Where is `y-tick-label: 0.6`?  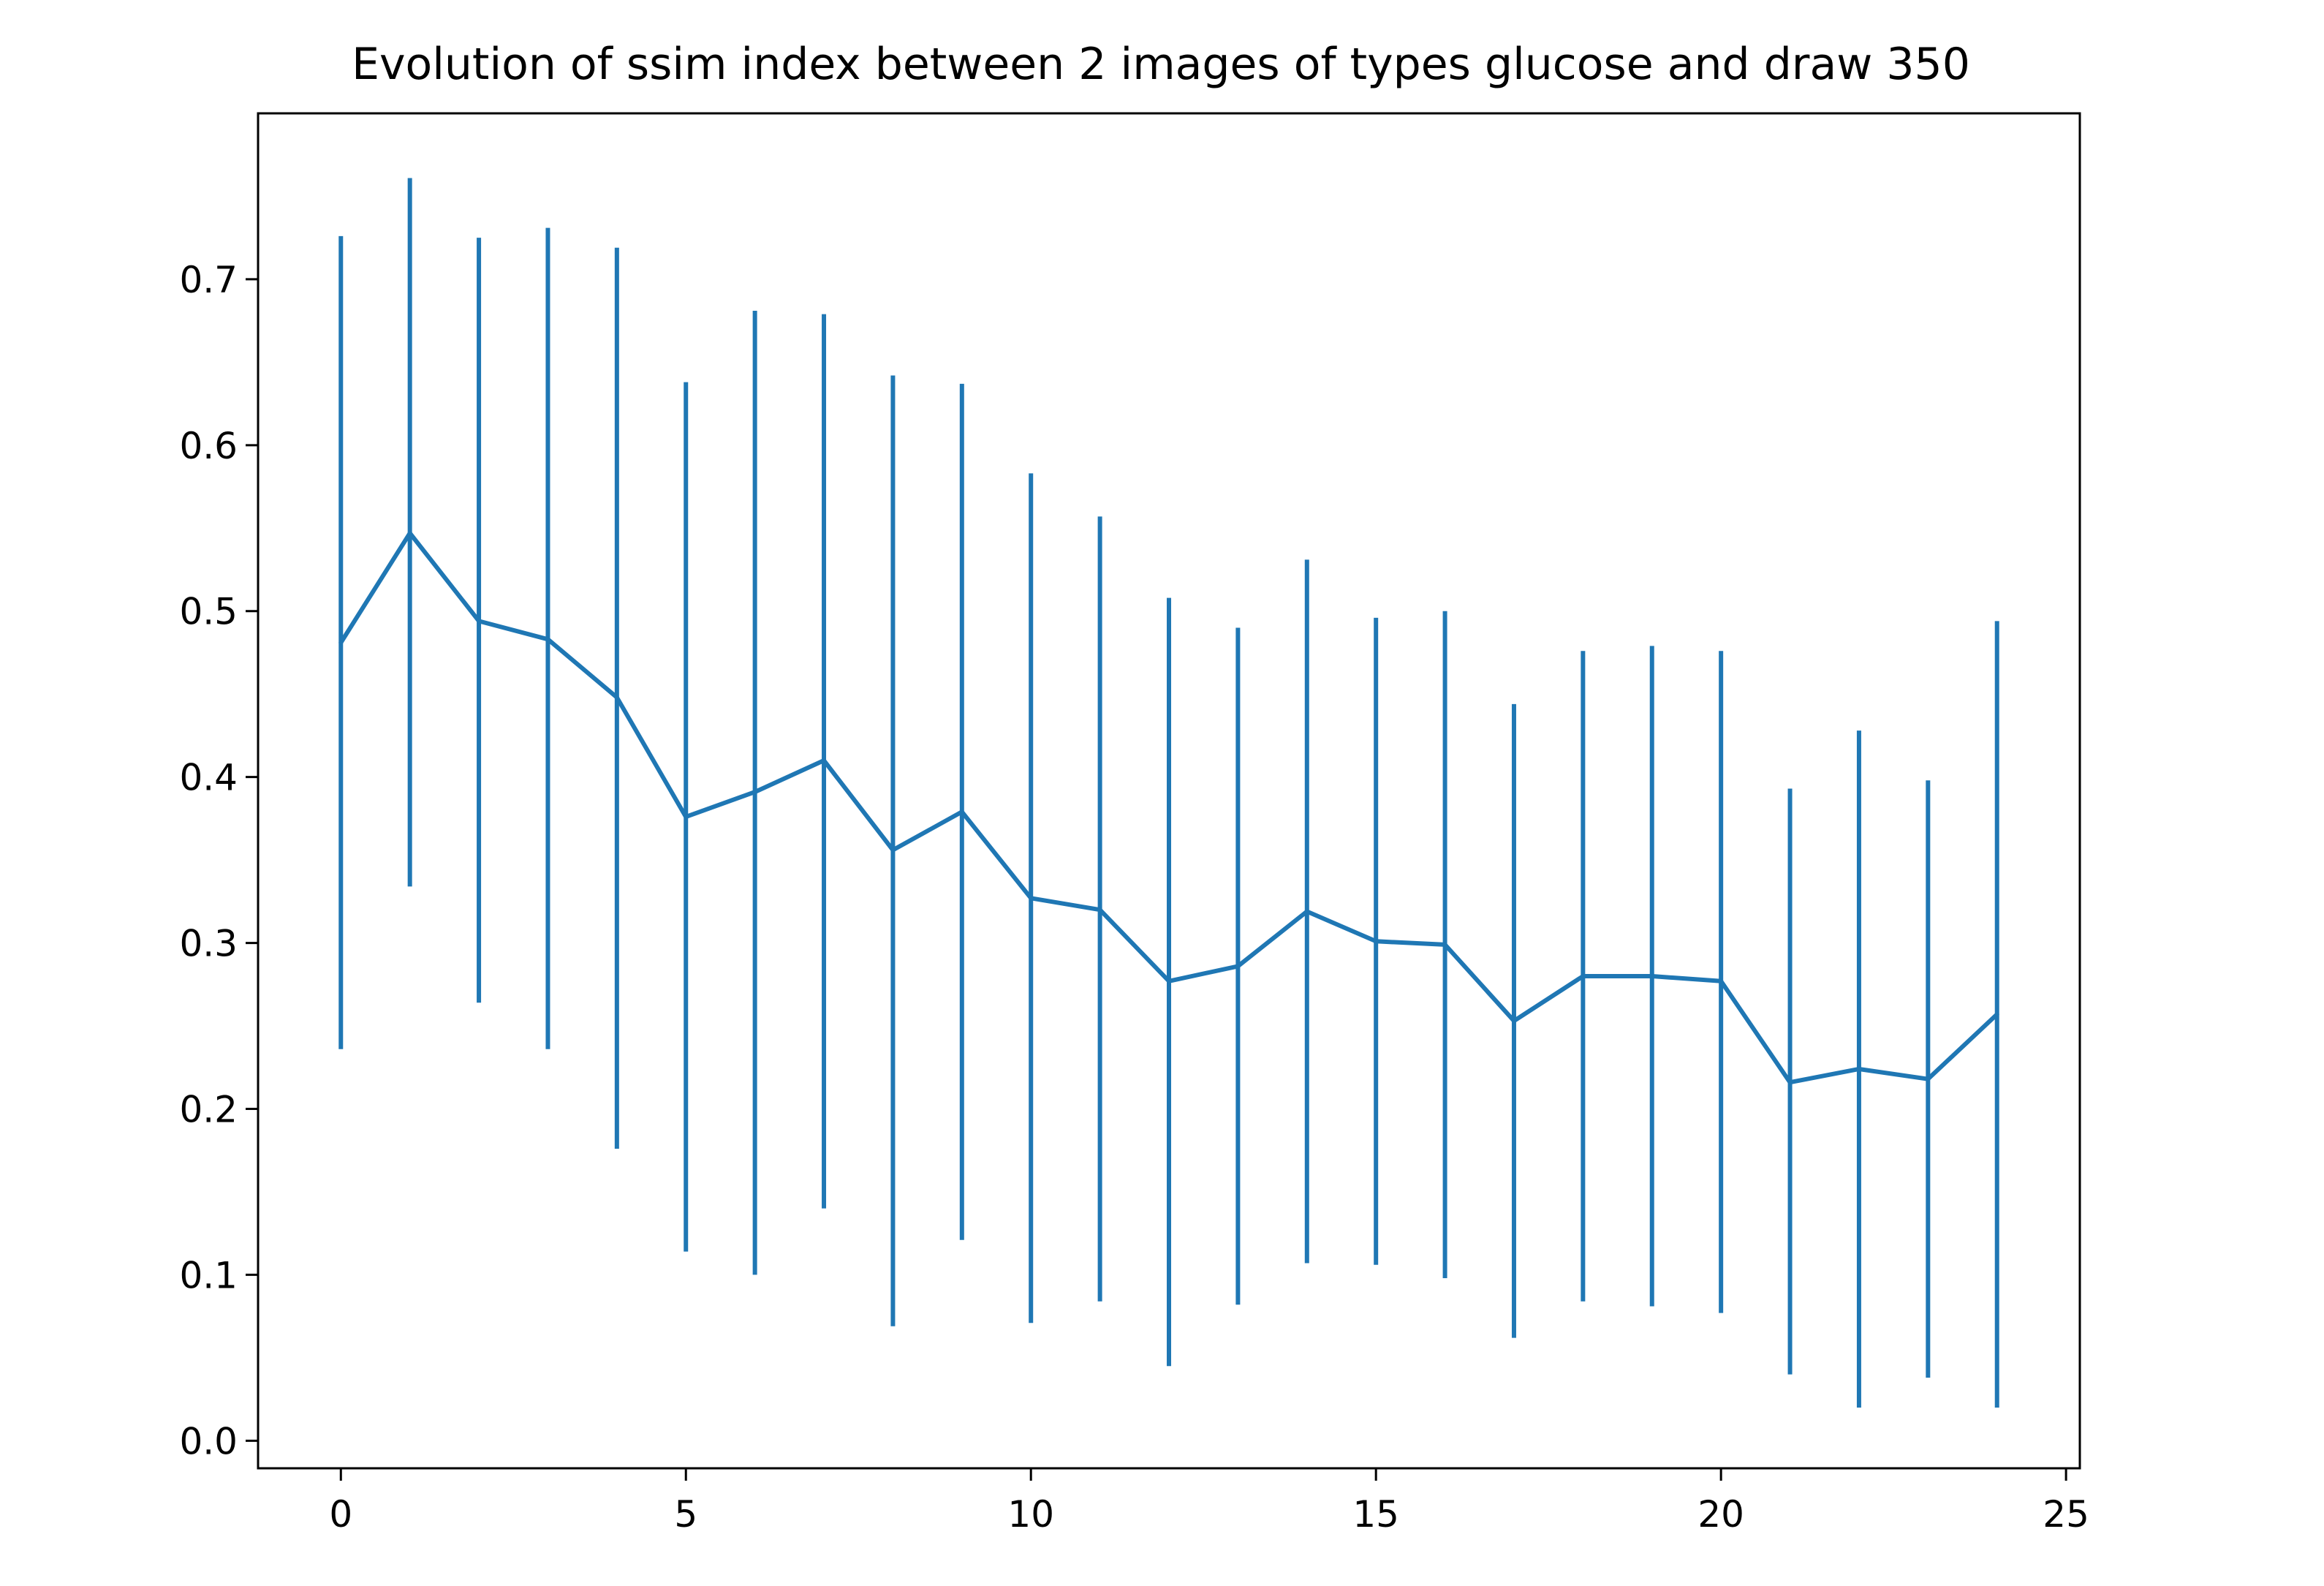
y-tick-label: 0.6 is located at coordinates (208, 446).